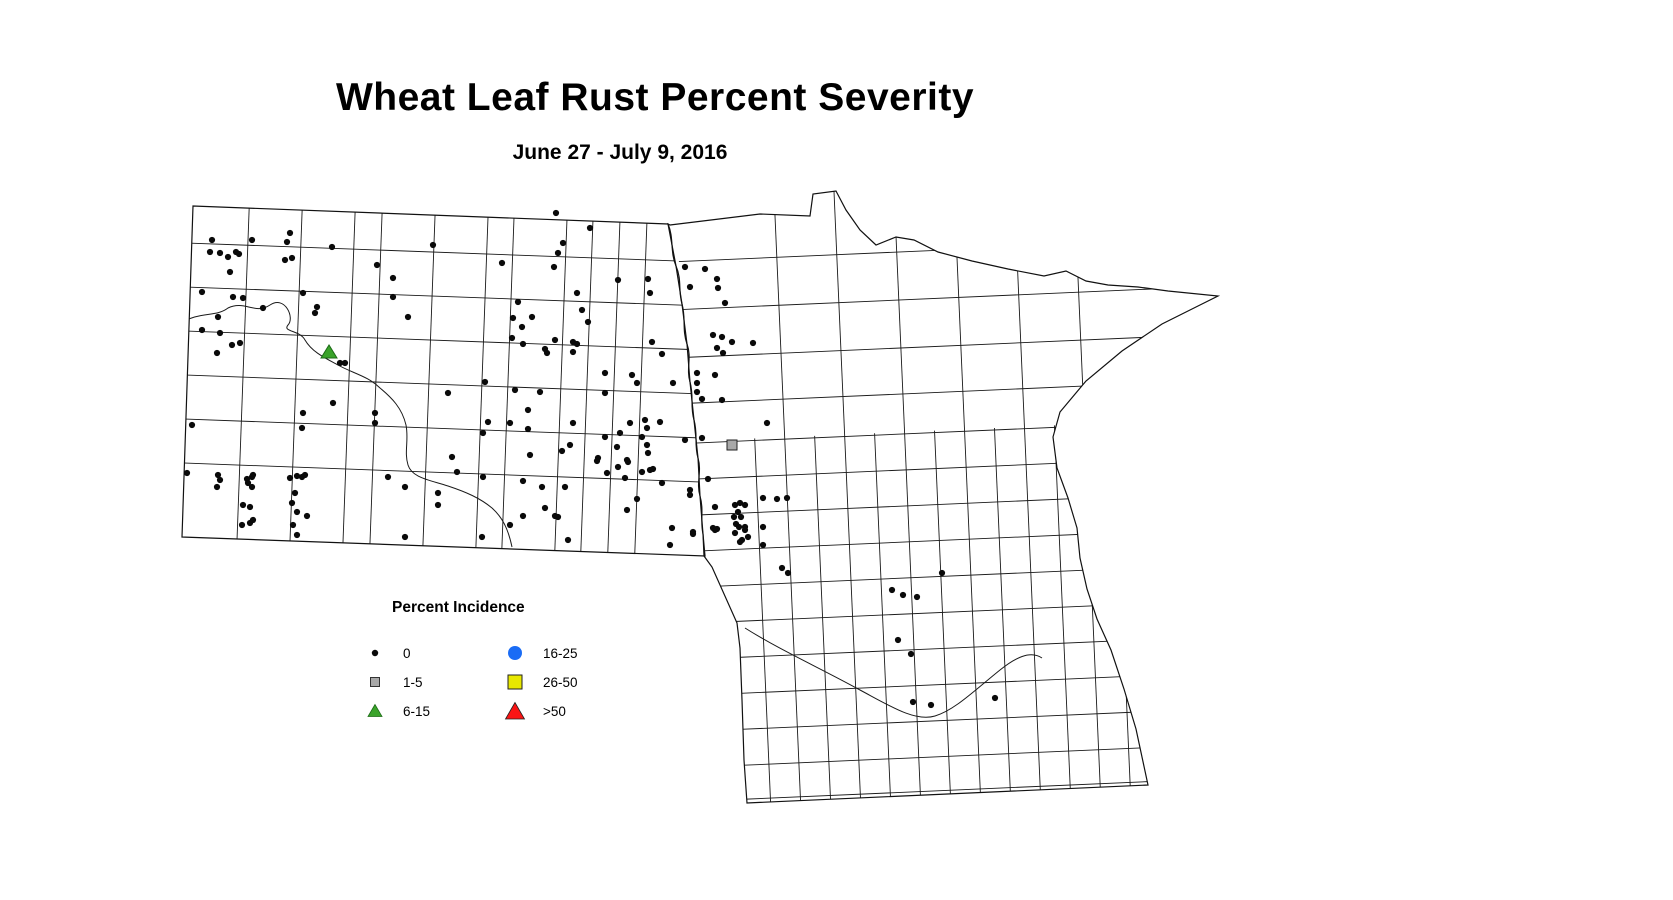  What do you see at coordinates (515, 682) in the screenshot?
I see `severity-26-50-square-icon` at bounding box center [515, 682].